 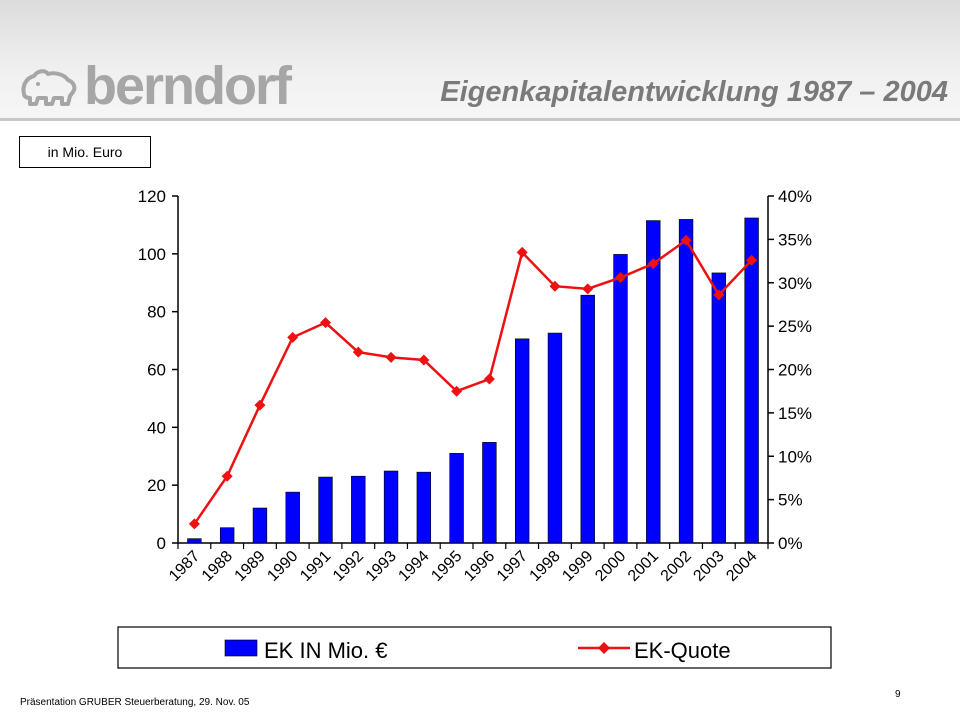 I want to click on x-tick-label: 1995, so click(x=446, y=566).